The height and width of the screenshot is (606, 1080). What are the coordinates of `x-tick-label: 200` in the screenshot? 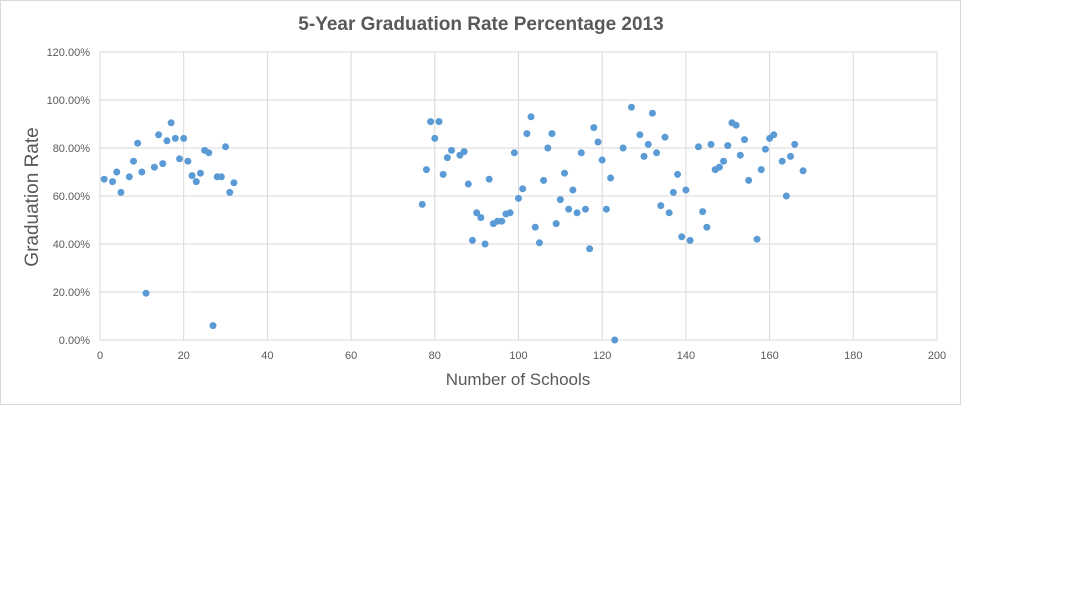 It's located at (937, 356).